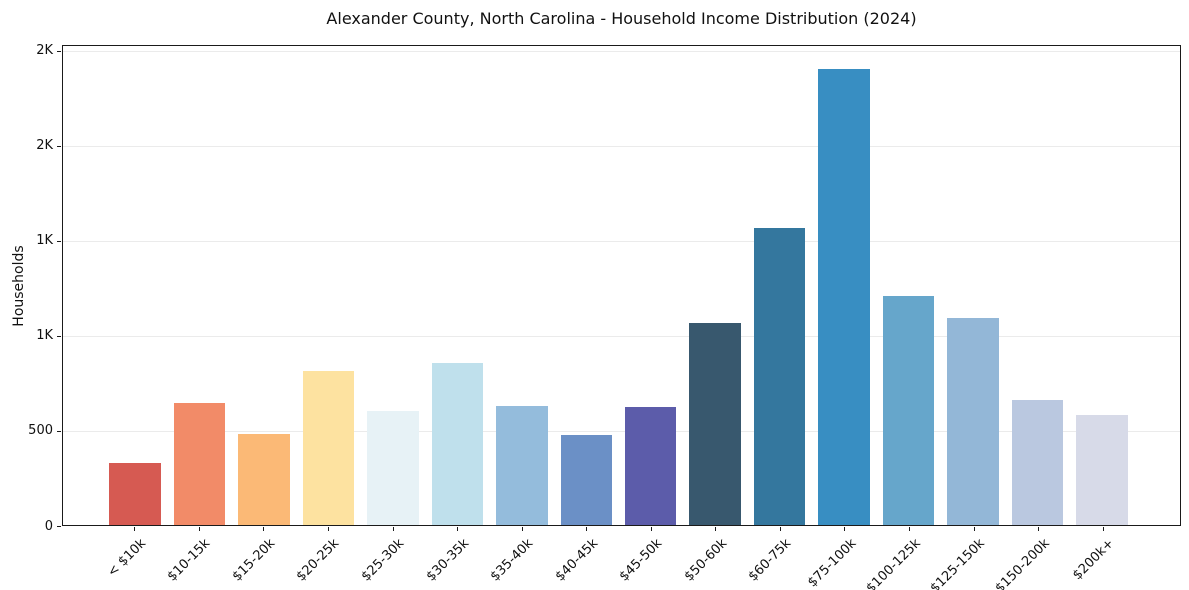  What do you see at coordinates (650, 465) in the screenshot?
I see `bar-45-50k` at bounding box center [650, 465].